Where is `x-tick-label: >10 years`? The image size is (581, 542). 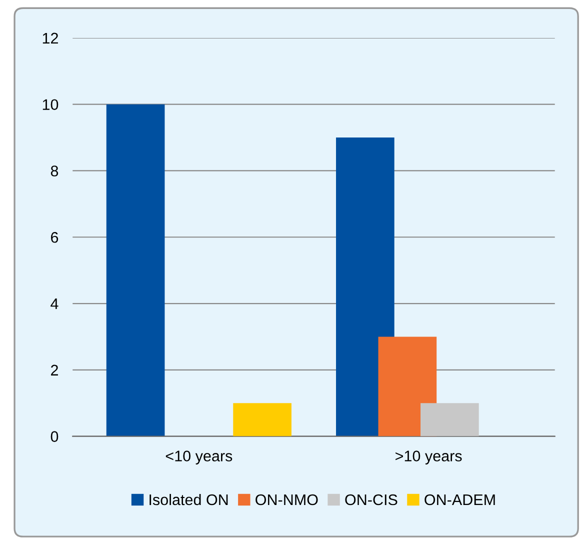 x-tick-label: >10 years is located at coordinates (429, 457).